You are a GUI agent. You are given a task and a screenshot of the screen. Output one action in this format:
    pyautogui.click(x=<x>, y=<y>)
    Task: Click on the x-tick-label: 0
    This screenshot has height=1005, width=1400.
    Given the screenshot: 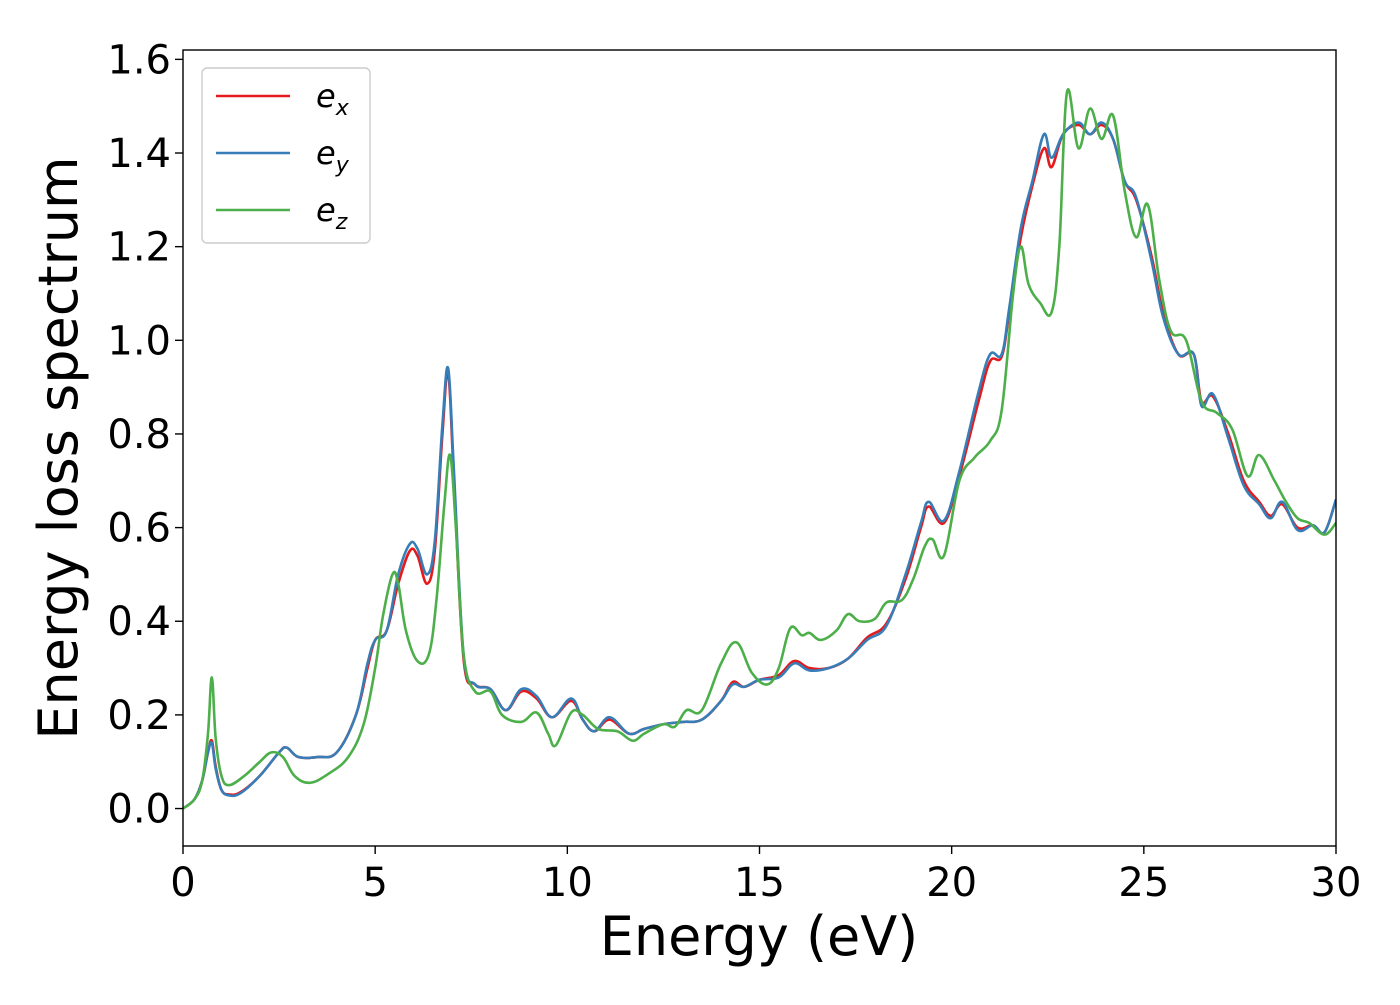 What is the action you would take?
    pyautogui.click(x=182, y=883)
    